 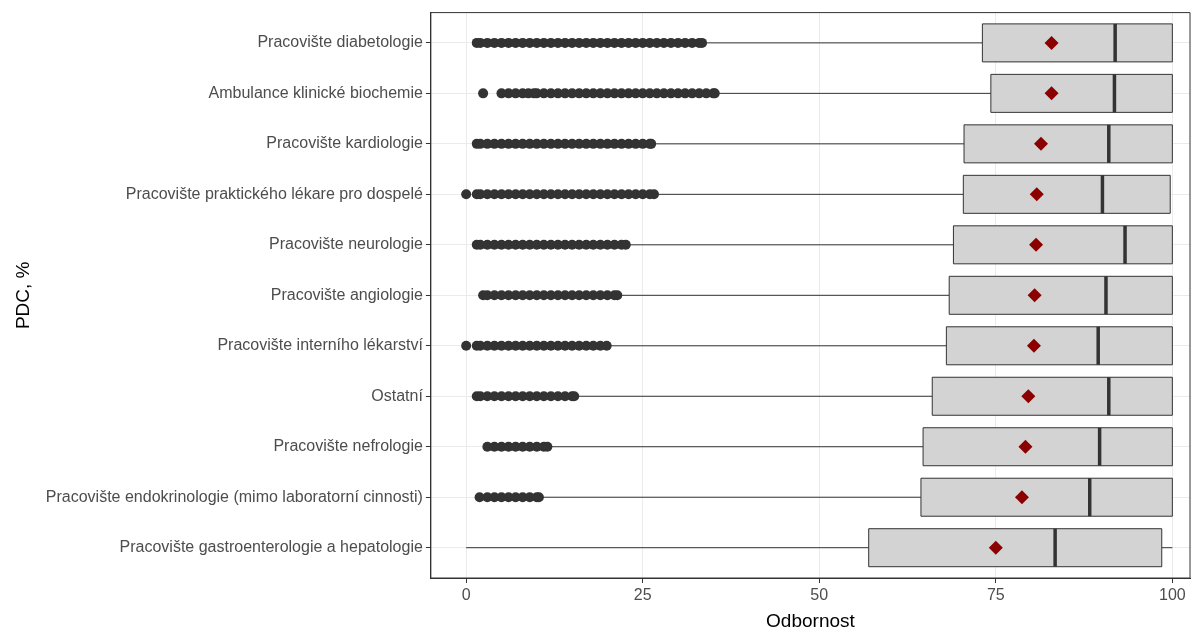 What do you see at coordinates (315, 92) in the screenshot?
I see `y-tick-label: Ambulance klinické biochemie` at bounding box center [315, 92].